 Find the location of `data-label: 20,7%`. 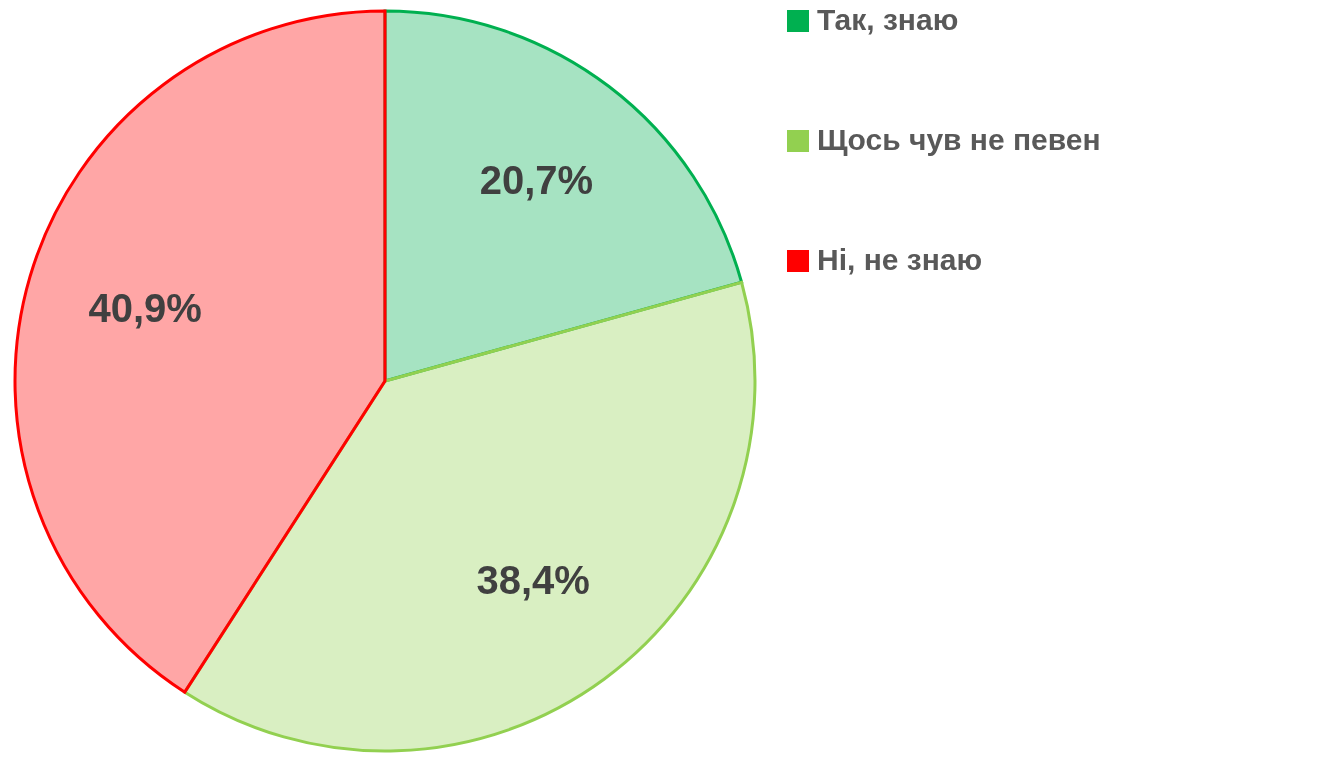

data-label: 20,7% is located at coordinates (536, 180).